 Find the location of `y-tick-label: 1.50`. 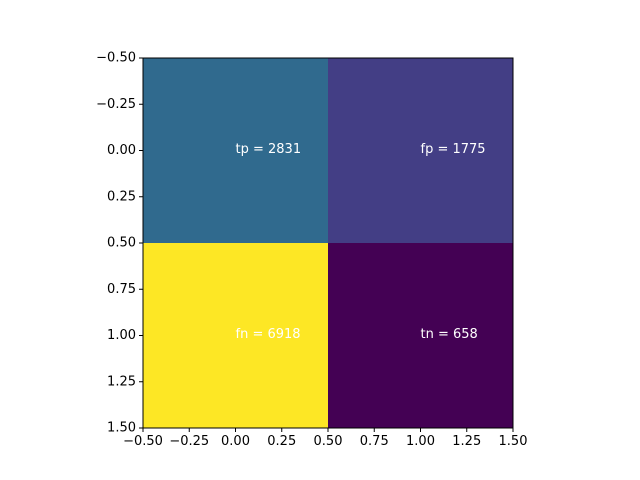

y-tick-label: 1.50 is located at coordinates (121, 428).